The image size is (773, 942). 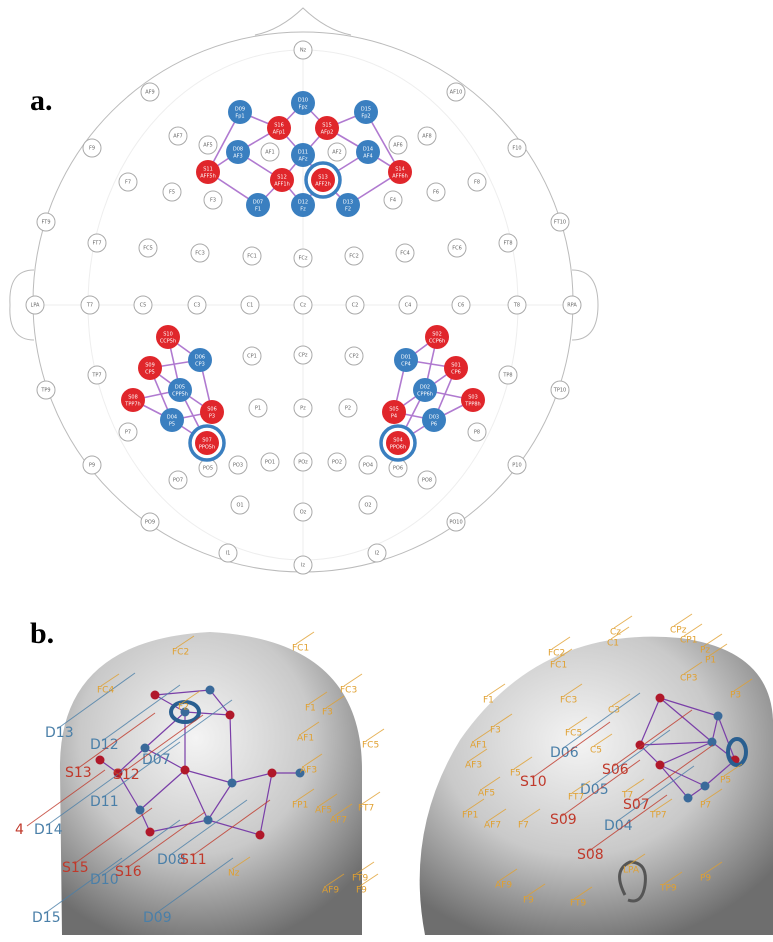 What do you see at coordinates (573, 734) in the screenshot?
I see `render-label: FC5` at bounding box center [573, 734].